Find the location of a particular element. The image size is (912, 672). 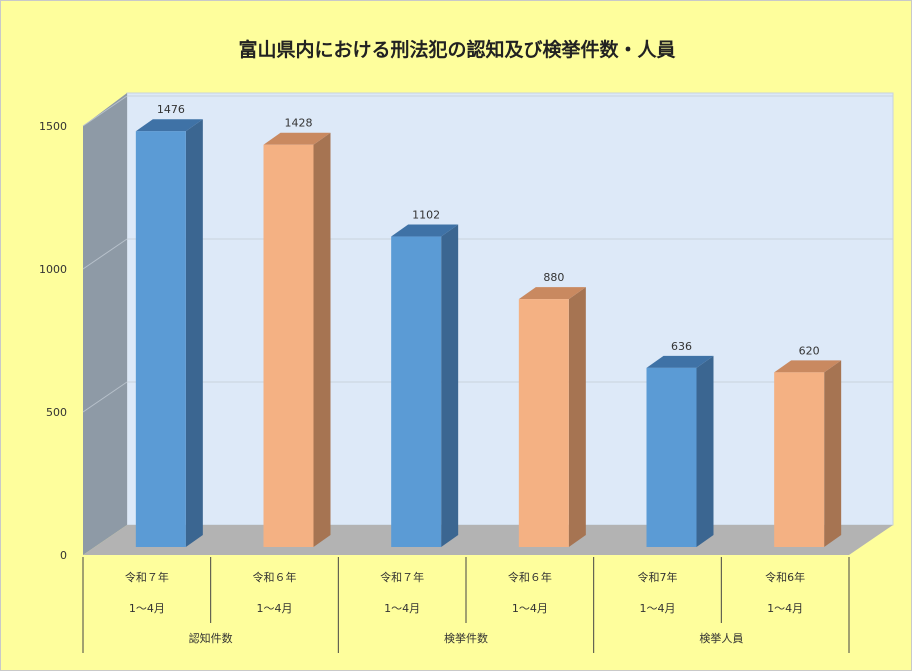

y-tick-label: 0 is located at coordinates (63, 555).